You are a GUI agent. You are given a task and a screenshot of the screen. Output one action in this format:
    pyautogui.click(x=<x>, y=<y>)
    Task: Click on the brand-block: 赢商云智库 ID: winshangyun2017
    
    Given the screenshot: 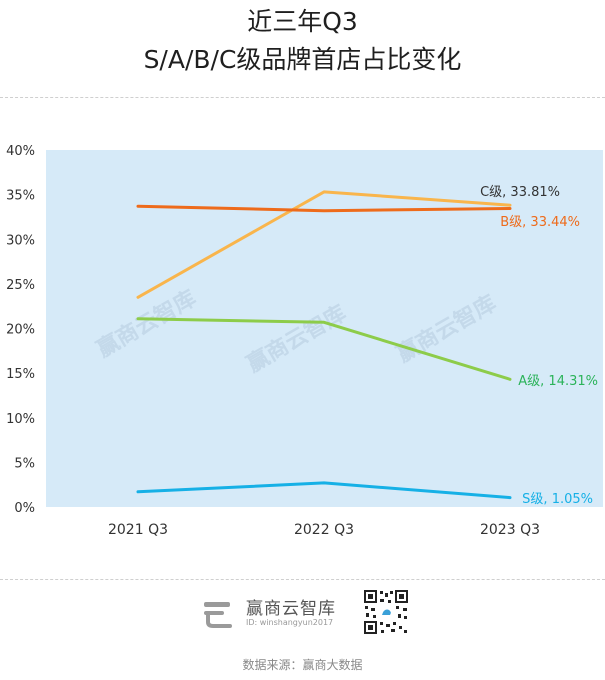 What is the action you would take?
    pyautogui.click(x=310, y=615)
    